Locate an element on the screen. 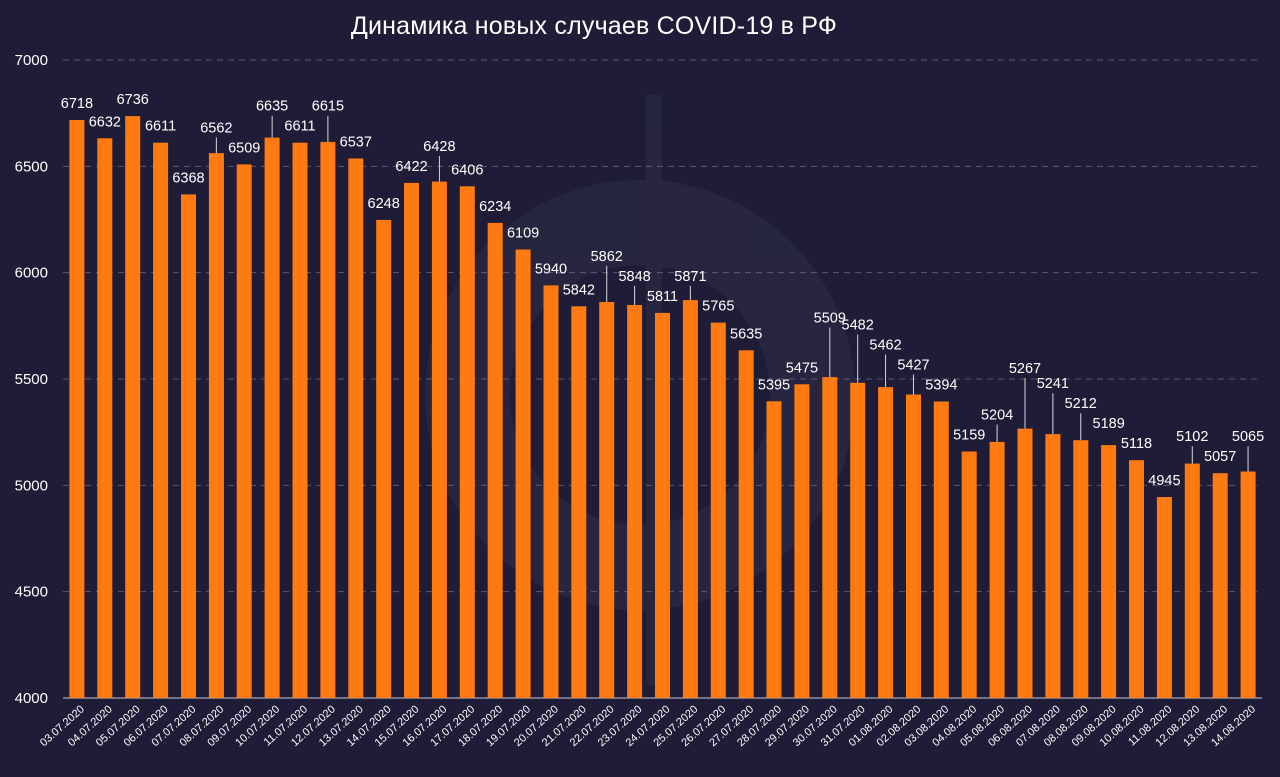 This screenshot has width=1280, height=777. y-tick-label: 4500 is located at coordinates (31, 592).